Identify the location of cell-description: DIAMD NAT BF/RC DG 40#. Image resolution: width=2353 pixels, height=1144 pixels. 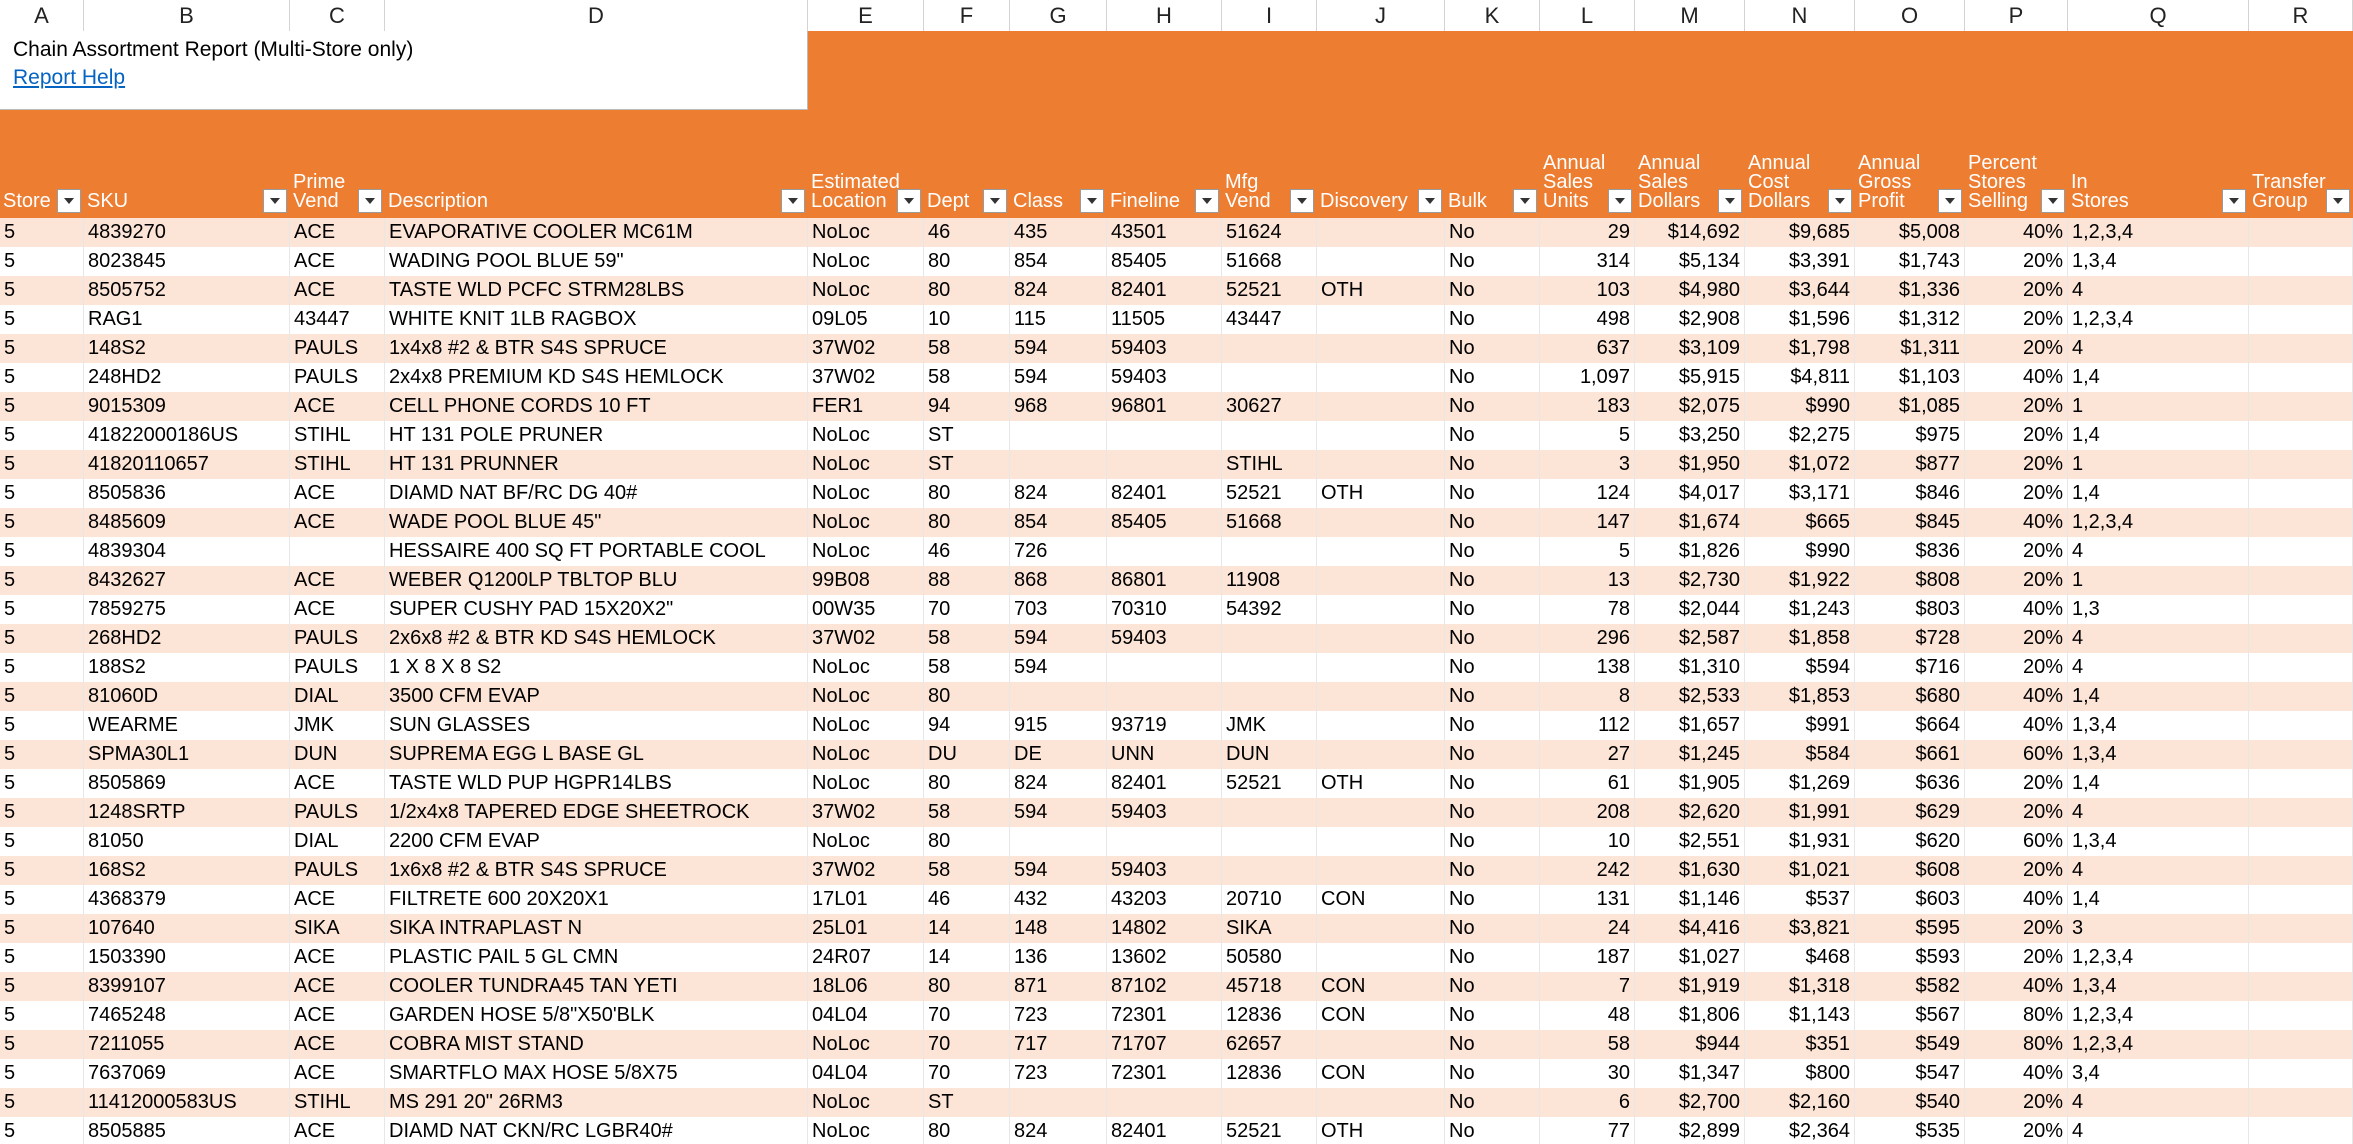
(596, 493).